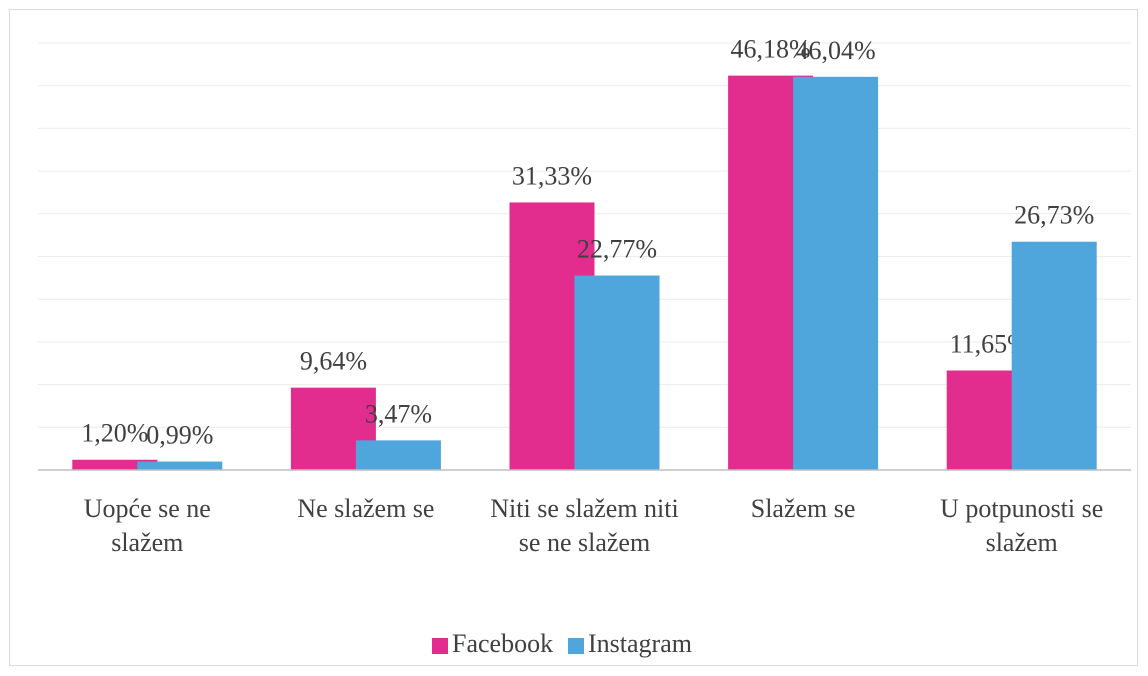 Image resolution: width=1148 pixels, height=676 pixels. What do you see at coordinates (398, 413) in the screenshot?
I see `data-label: 3,47%` at bounding box center [398, 413].